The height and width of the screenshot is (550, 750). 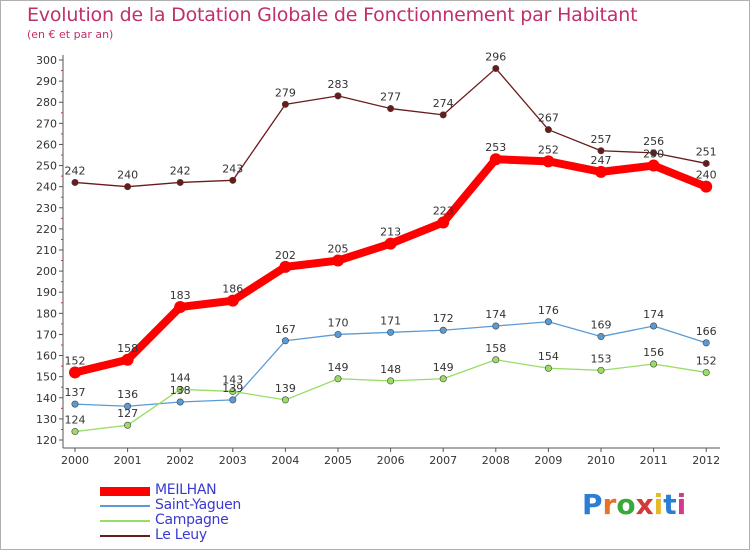 What do you see at coordinates (634, 504) in the screenshot?
I see `proxiti-logo: Proxiti` at bounding box center [634, 504].